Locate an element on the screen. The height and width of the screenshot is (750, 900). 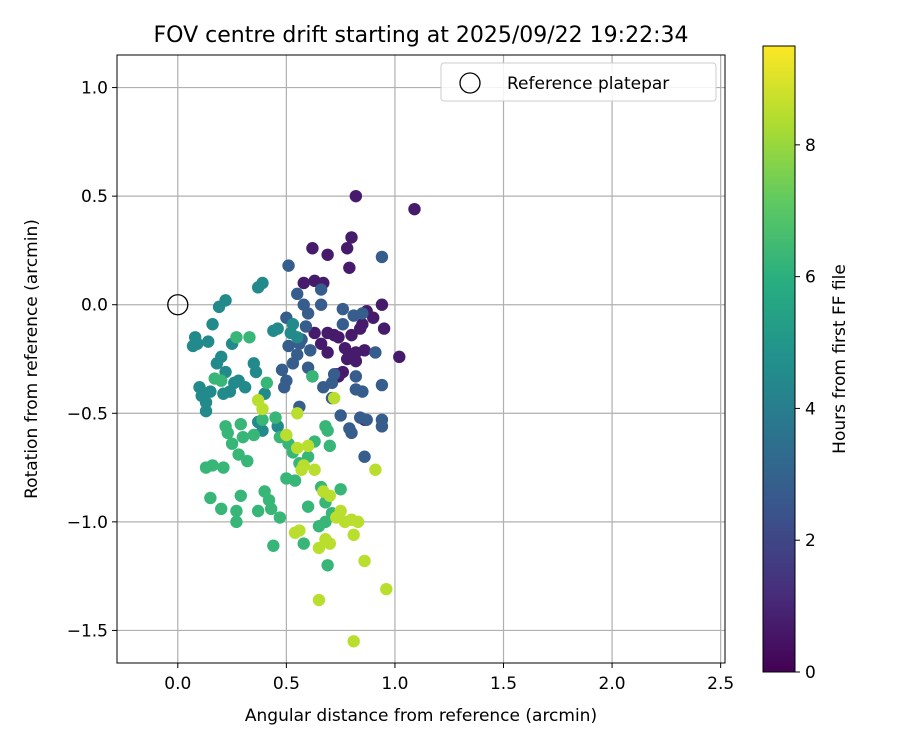
y-tick-label: −1.5 is located at coordinates (87, 631).